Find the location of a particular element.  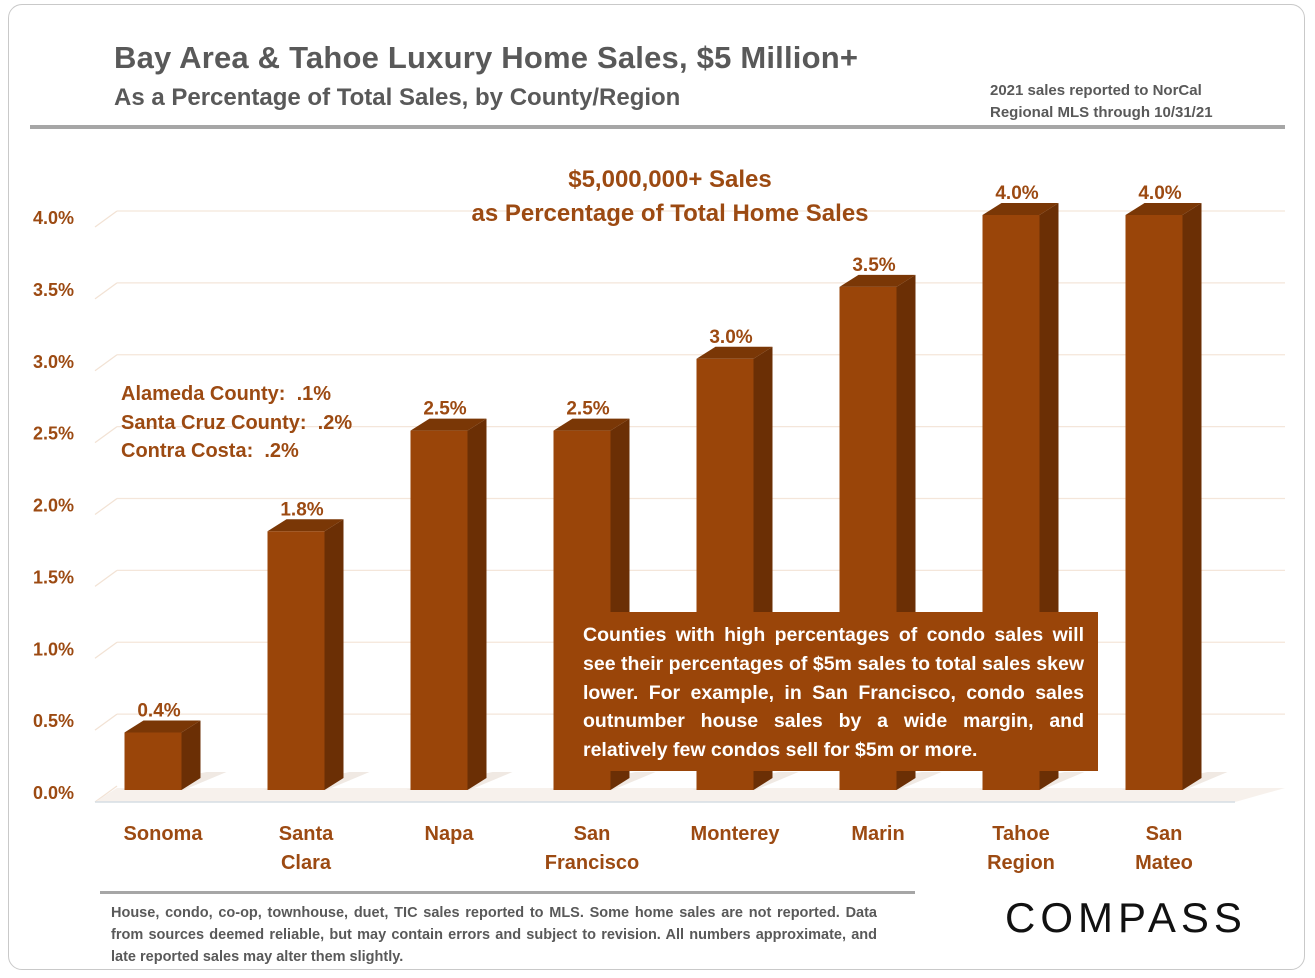

note-alameda: Alameda County: .1% is located at coordinates (226, 394).